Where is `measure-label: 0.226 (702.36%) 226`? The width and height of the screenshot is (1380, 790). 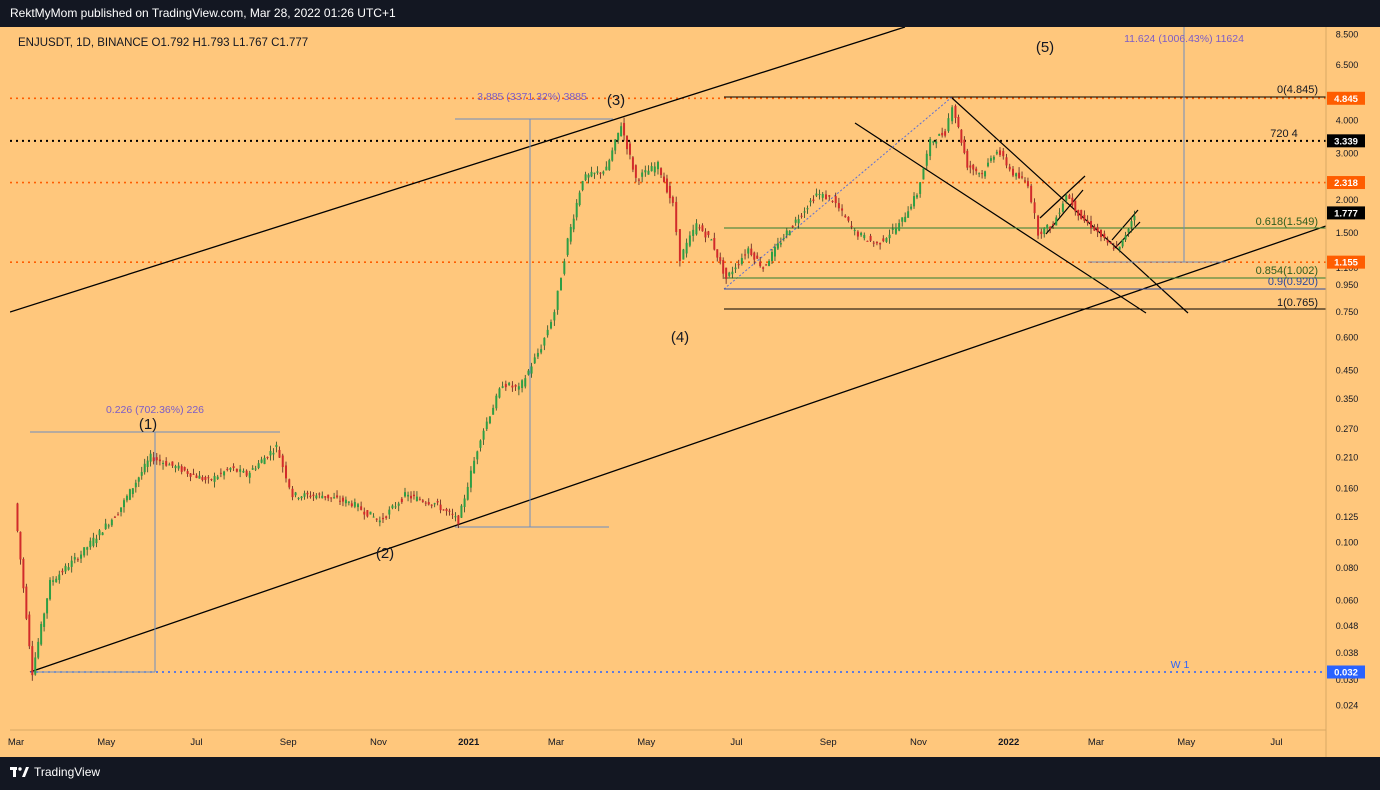 measure-label: 0.226 (702.36%) 226 is located at coordinates (155, 410).